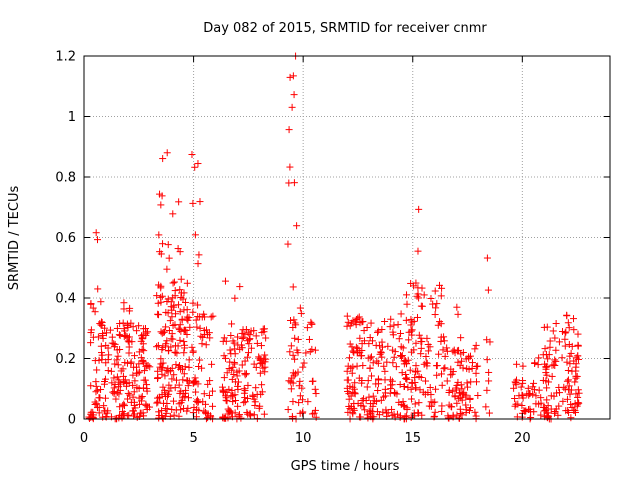  Describe the element at coordinates (72, 420) in the screenshot. I see `y-tick-label: 0` at that location.